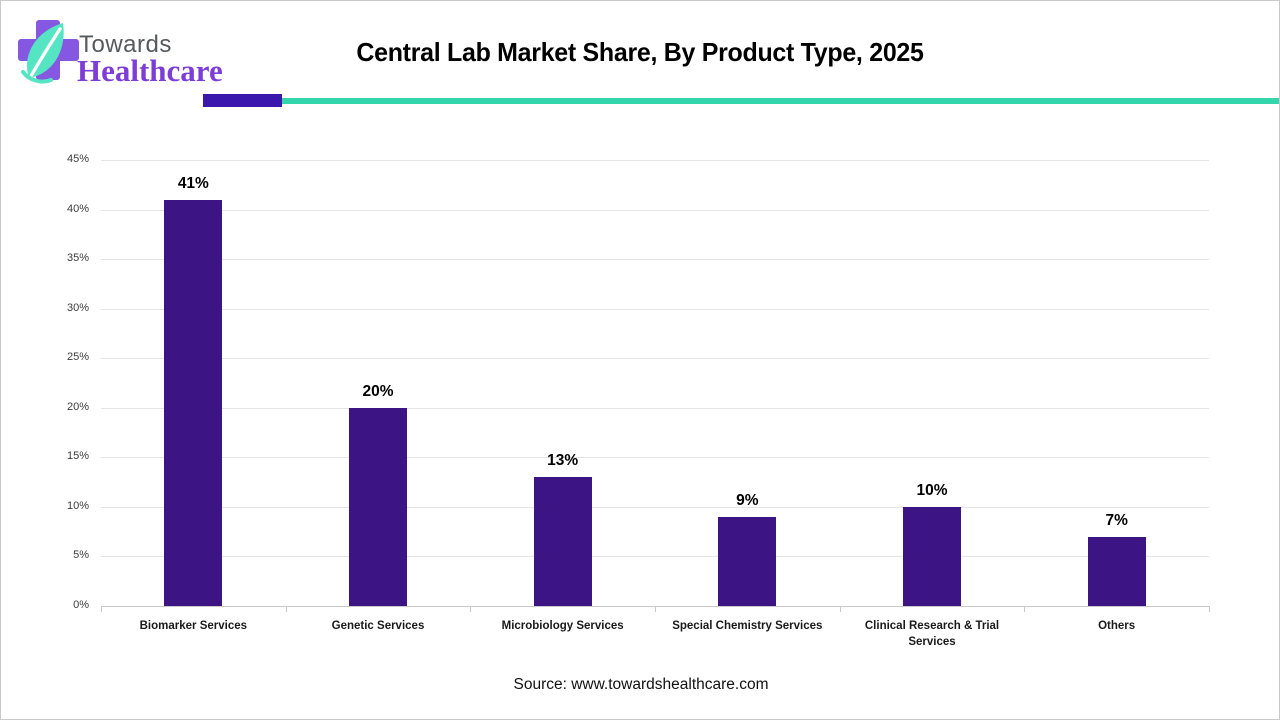 The width and height of the screenshot is (1280, 720). Describe the element at coordinates (378, 391) in the screenshot. I see `bar-value-label: 20%` at that location.